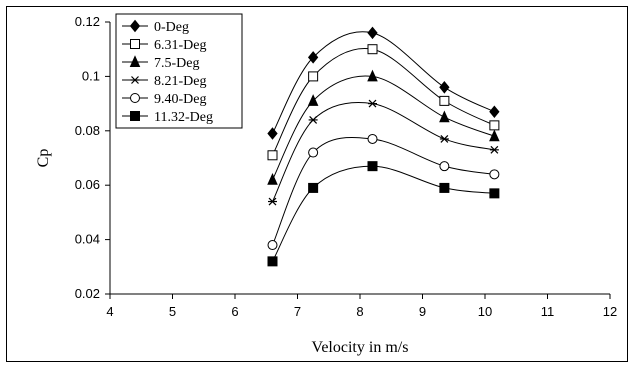 Image resolution: width=636 pixels, height=368 pixels. I want to click on legend-label: 9.40-Deg, so click(180, 99).